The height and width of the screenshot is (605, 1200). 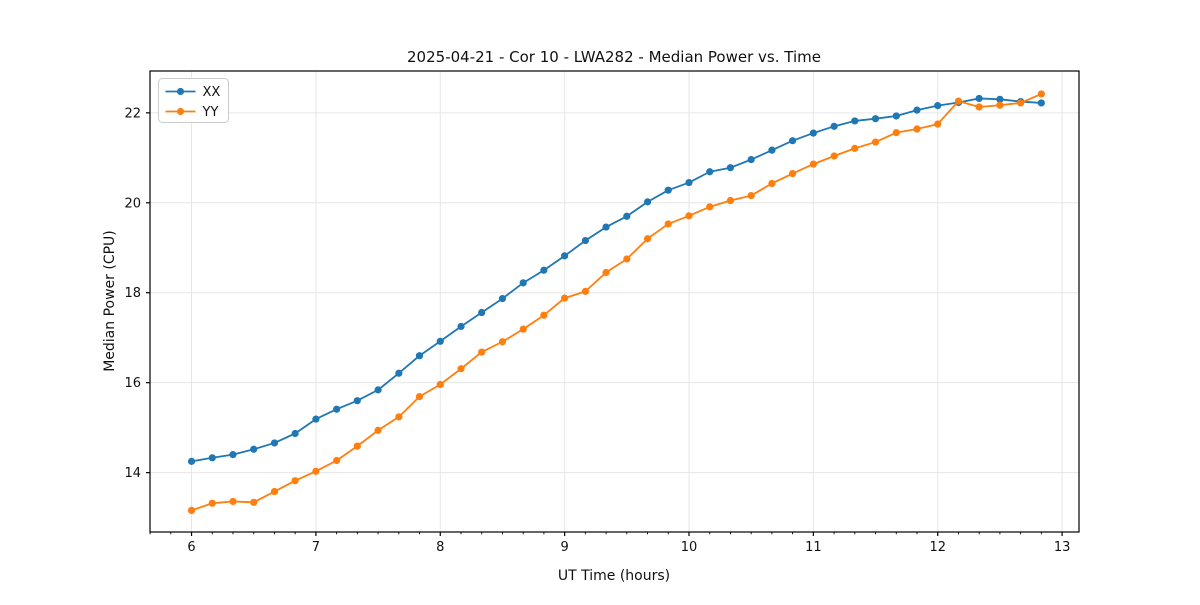 What do you see at coordinates (132, 473) in the screenshot?
I see `y-tick-label: 14` at bounding box center [132, 473].